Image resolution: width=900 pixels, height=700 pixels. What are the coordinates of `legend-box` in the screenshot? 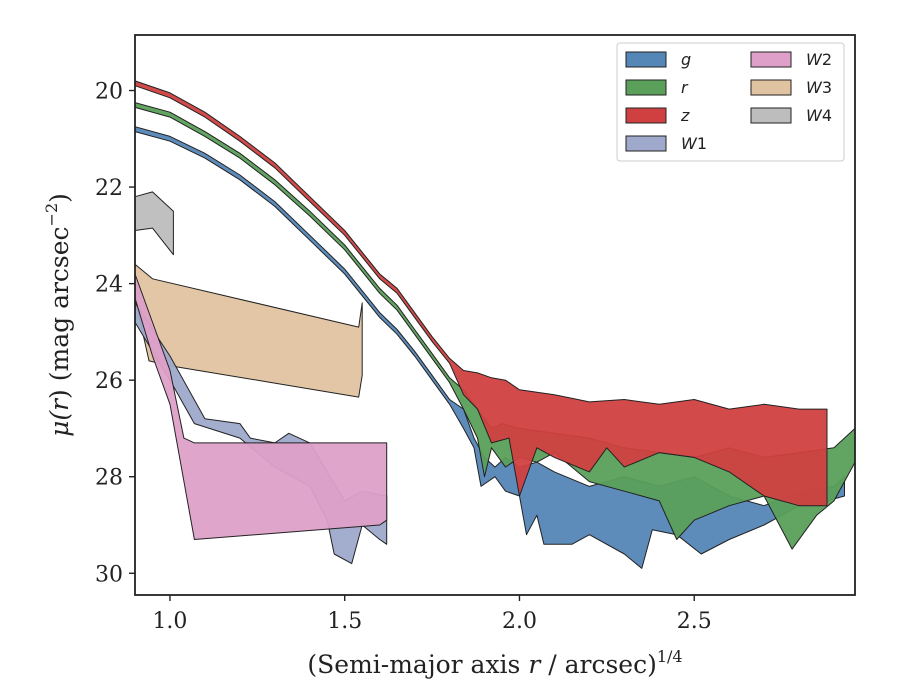 It's located at (730, 102).